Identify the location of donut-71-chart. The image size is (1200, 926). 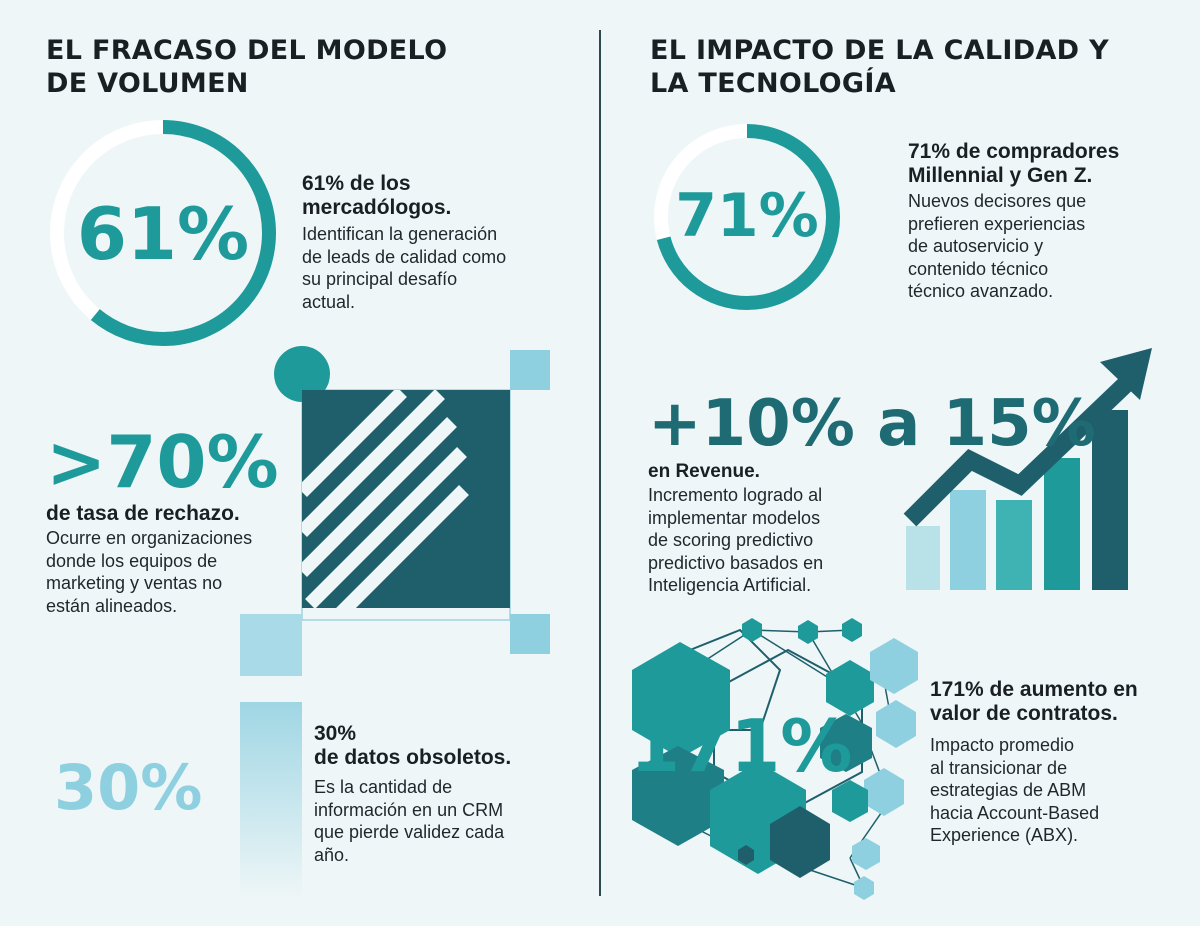
(747, 217).